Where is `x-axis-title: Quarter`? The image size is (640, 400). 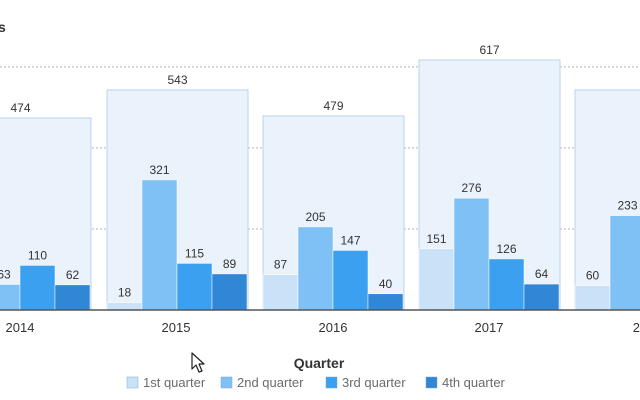 x-axis-title: Quarter is located at coordinates (319, 363).